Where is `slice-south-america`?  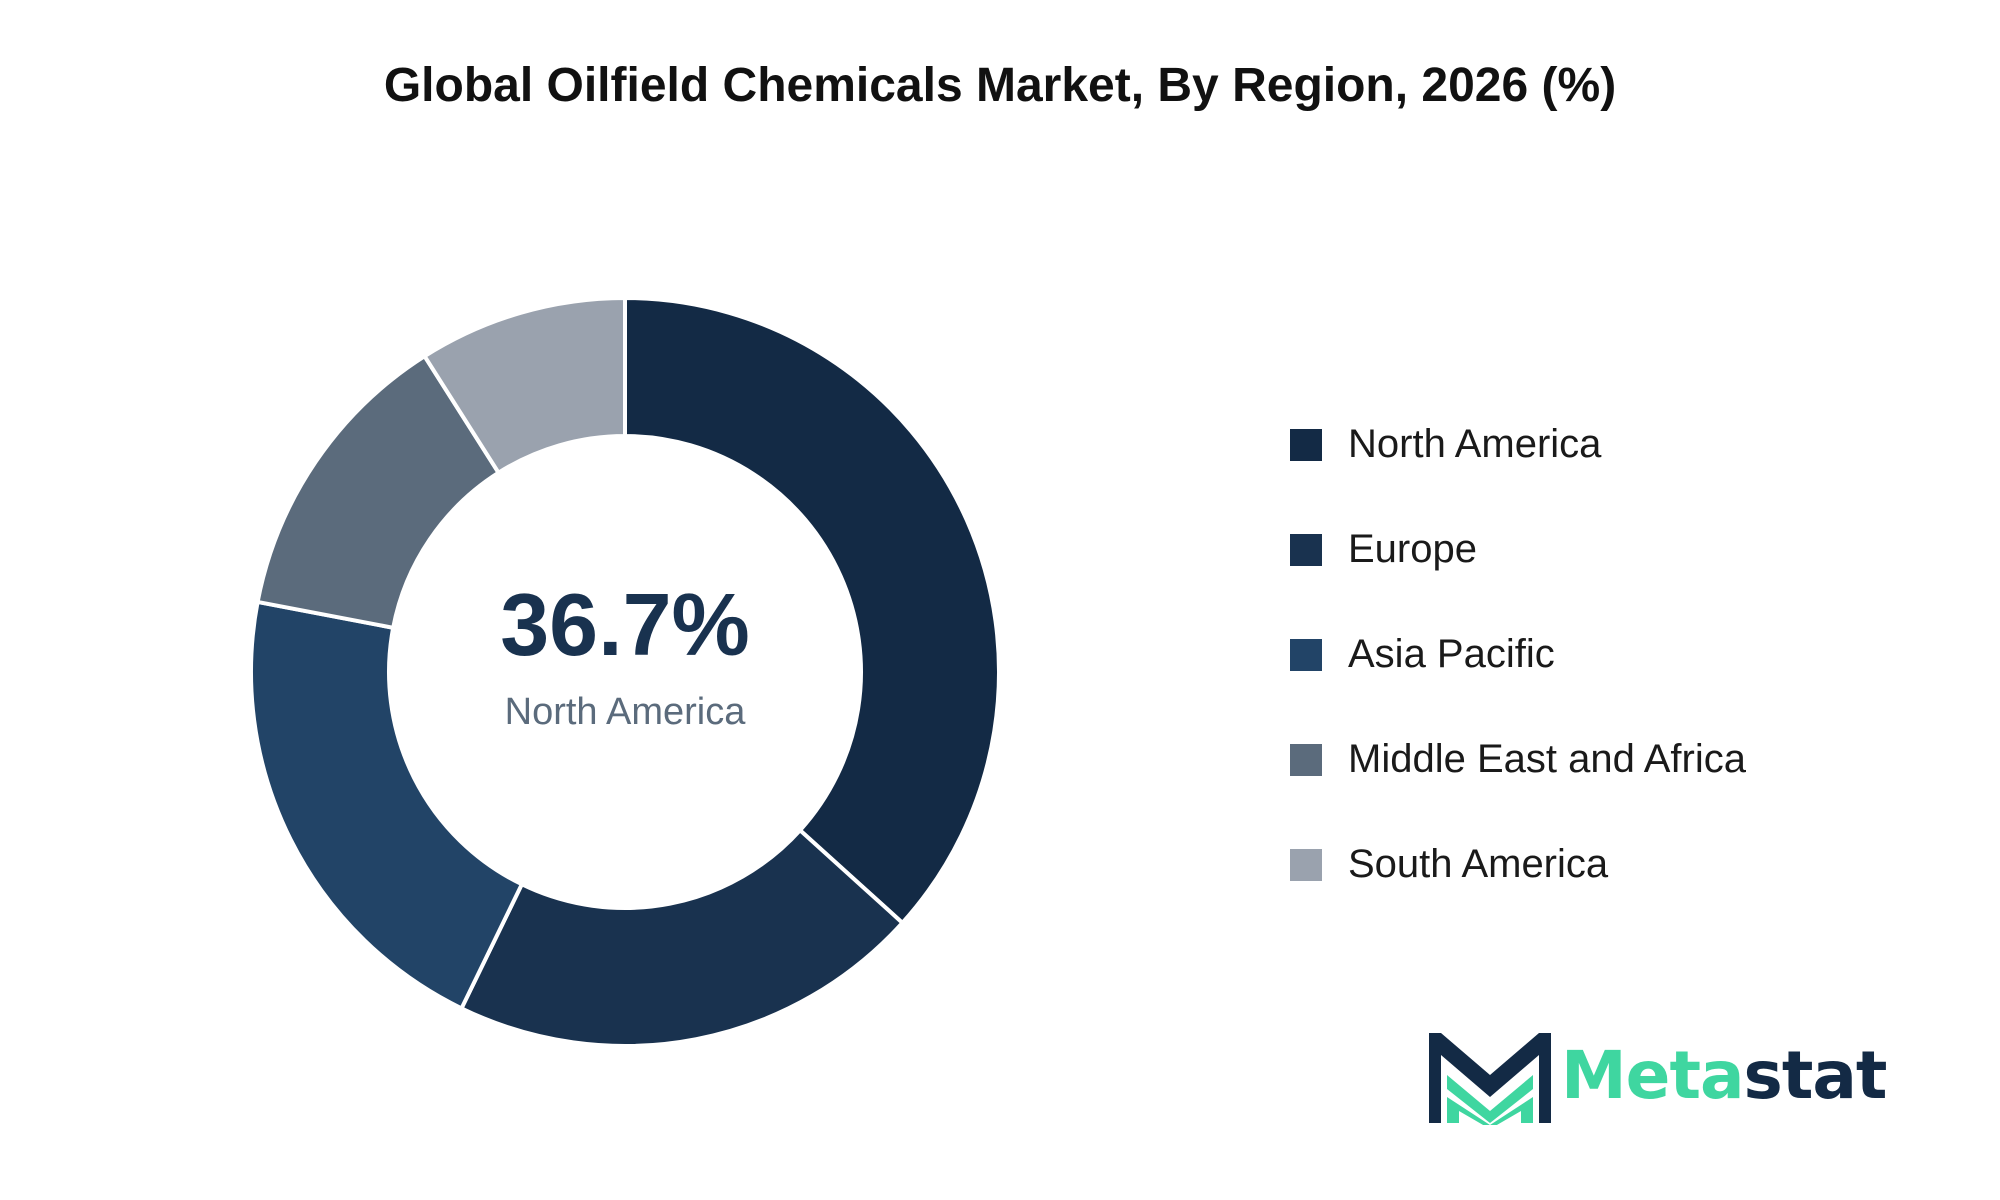
slice-south-america is located at coordinates (524, 385).